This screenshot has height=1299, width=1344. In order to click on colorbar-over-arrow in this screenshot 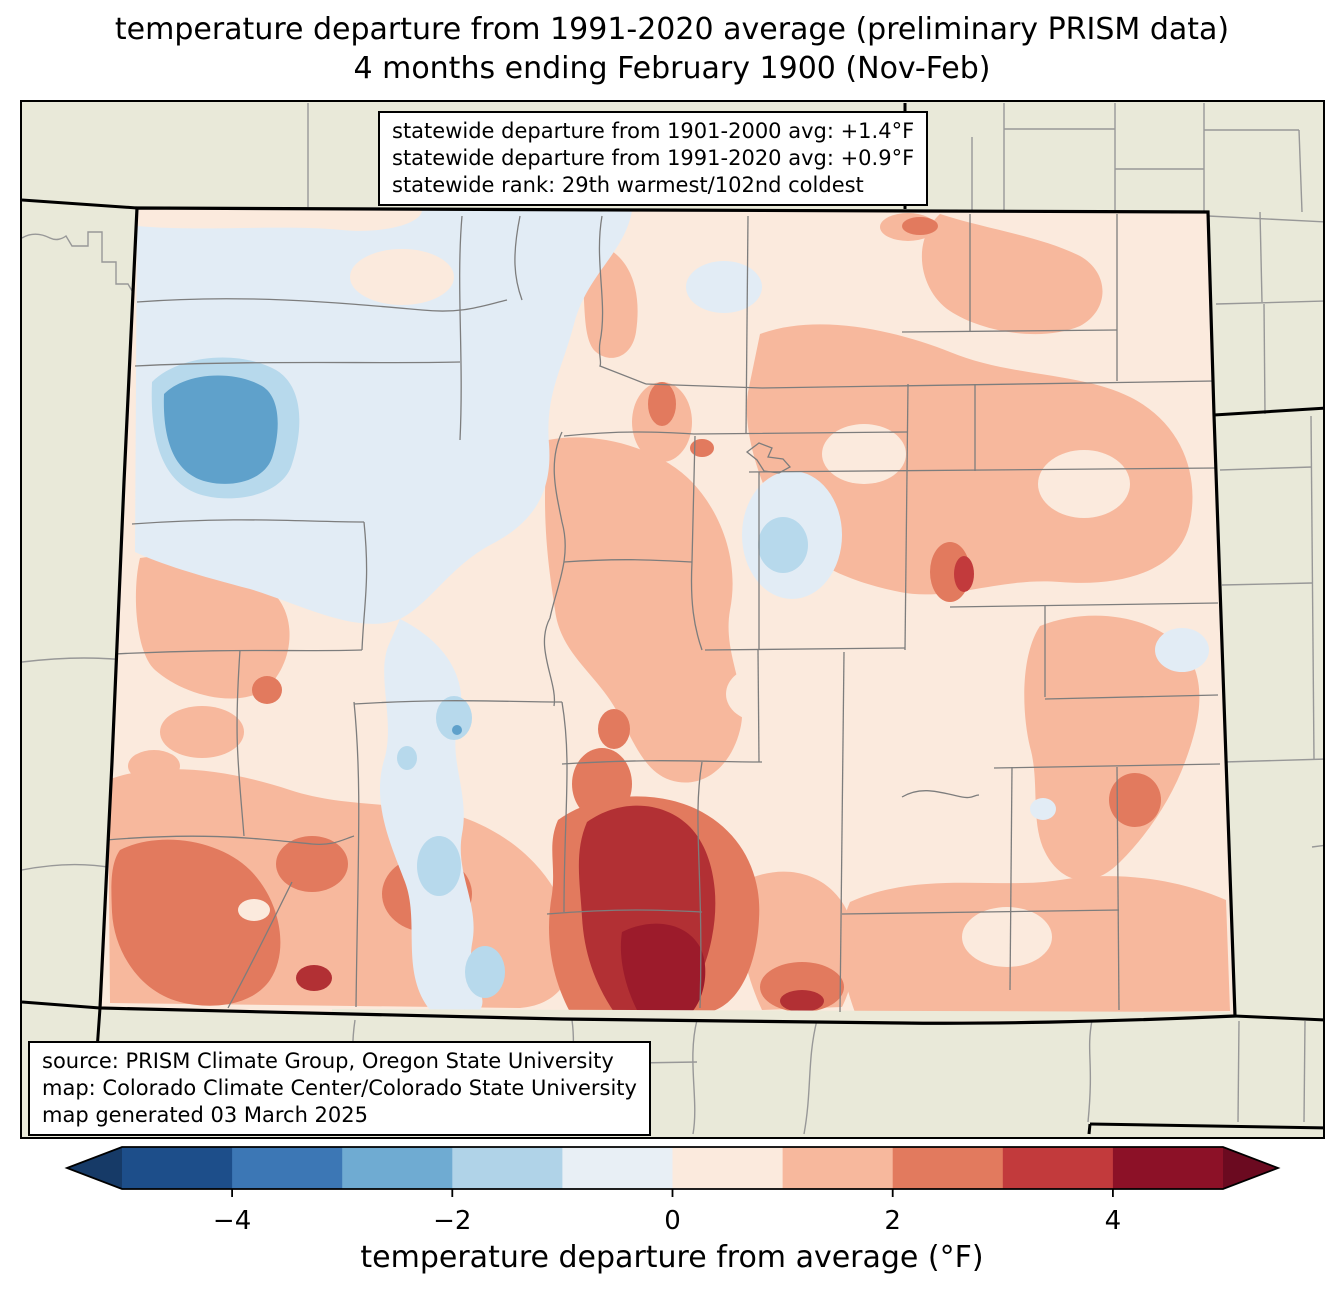, I will do `click(1250, 1168)`.